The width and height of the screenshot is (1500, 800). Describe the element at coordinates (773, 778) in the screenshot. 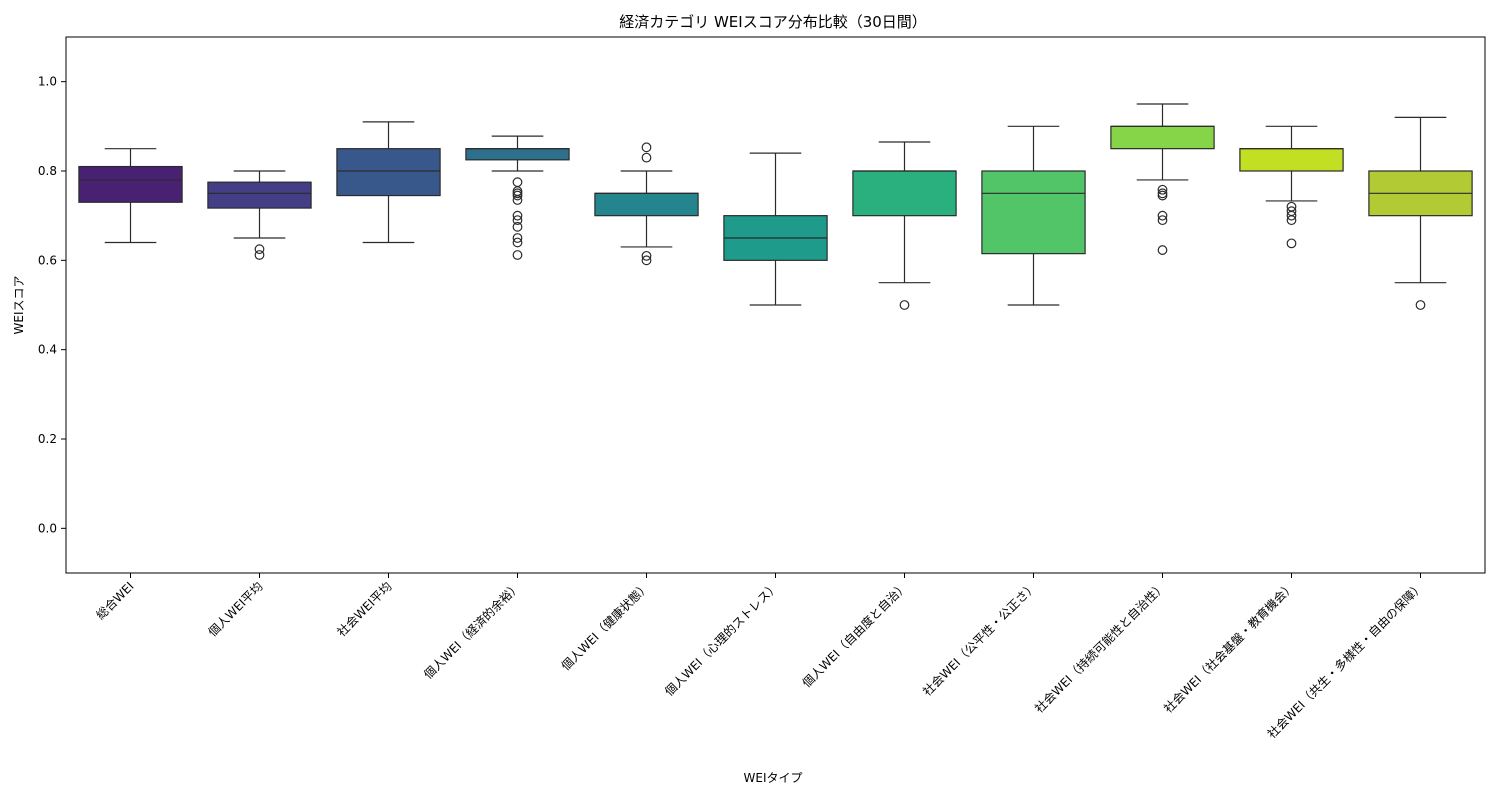

I see `x-axis-label: WEIタイプ` at that location.